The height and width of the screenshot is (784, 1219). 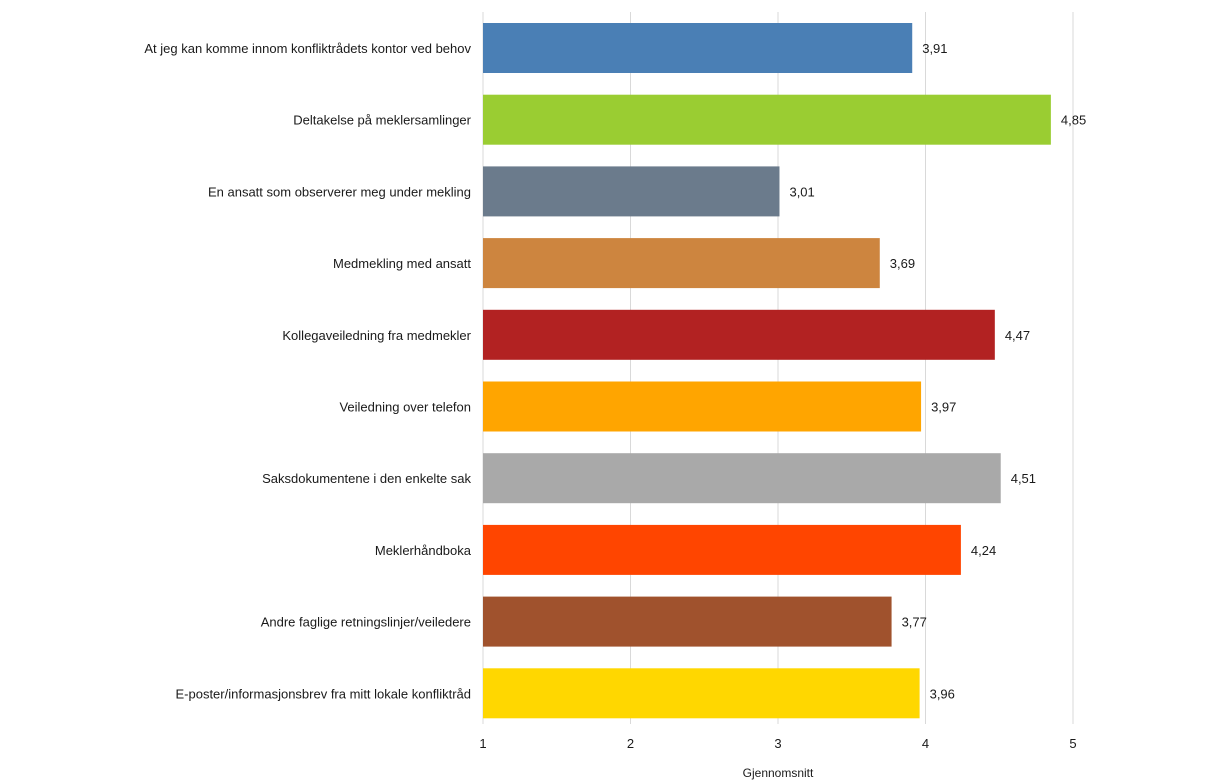 What do you see at coordinates (1023, 478) in the screenshot?
I see `data-label: 4,51` at bounding box center [1023, 478].